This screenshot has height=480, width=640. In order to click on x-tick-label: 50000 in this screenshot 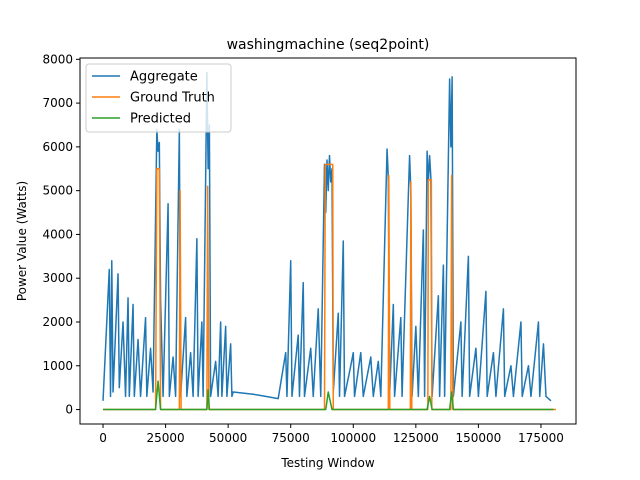, I will do `click(228, 438)`.